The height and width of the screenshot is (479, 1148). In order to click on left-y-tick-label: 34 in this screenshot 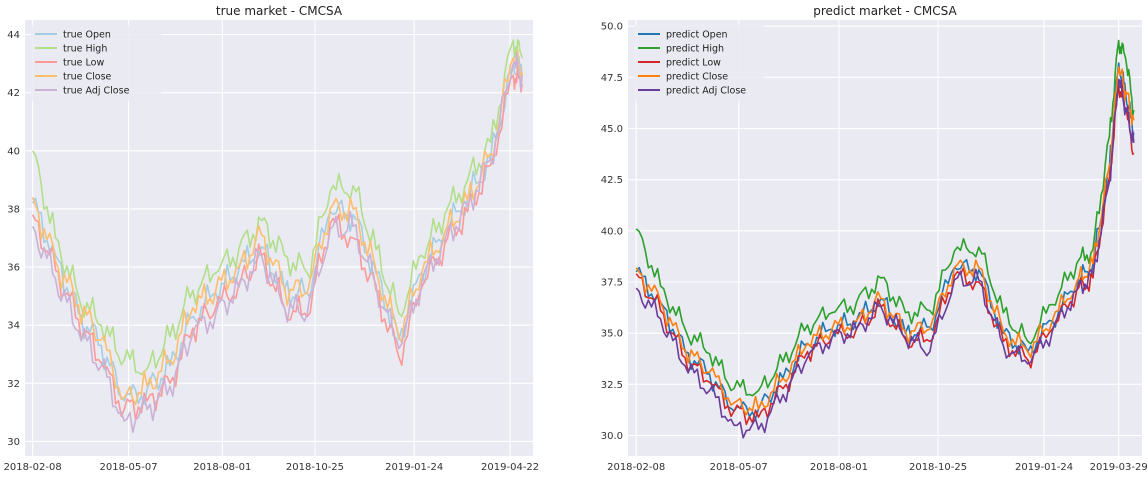, I will do `click(13, 326)`.